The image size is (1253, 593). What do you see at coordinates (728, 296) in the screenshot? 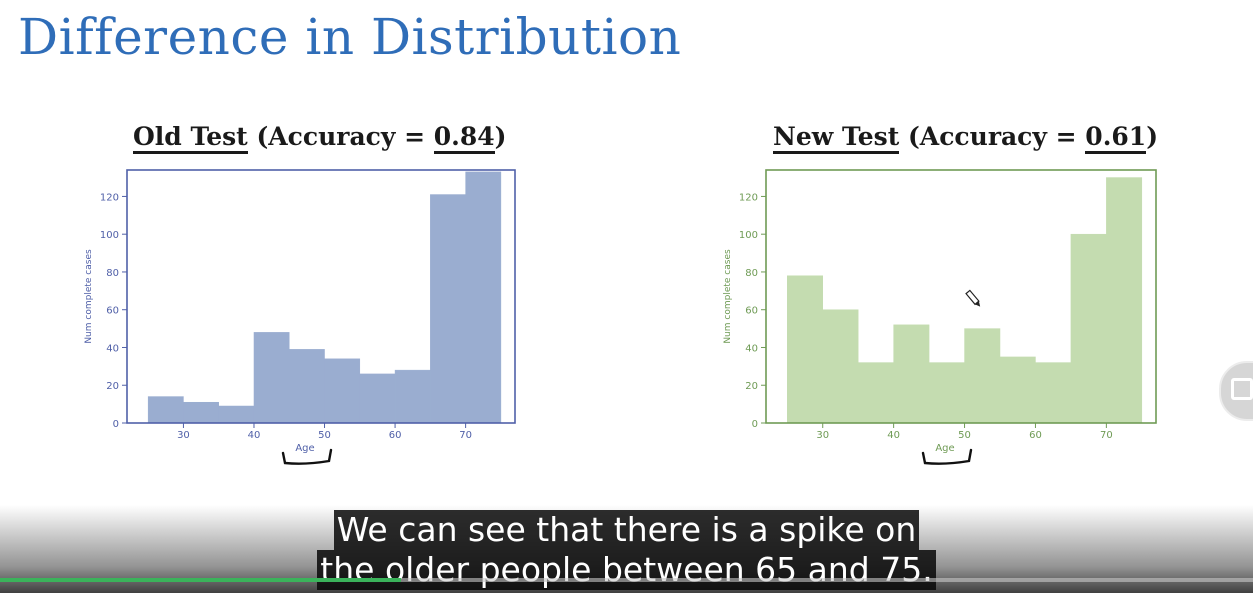
I see `new-test-y-axis-label: Num complete cases` at bounding box center [728, 296].